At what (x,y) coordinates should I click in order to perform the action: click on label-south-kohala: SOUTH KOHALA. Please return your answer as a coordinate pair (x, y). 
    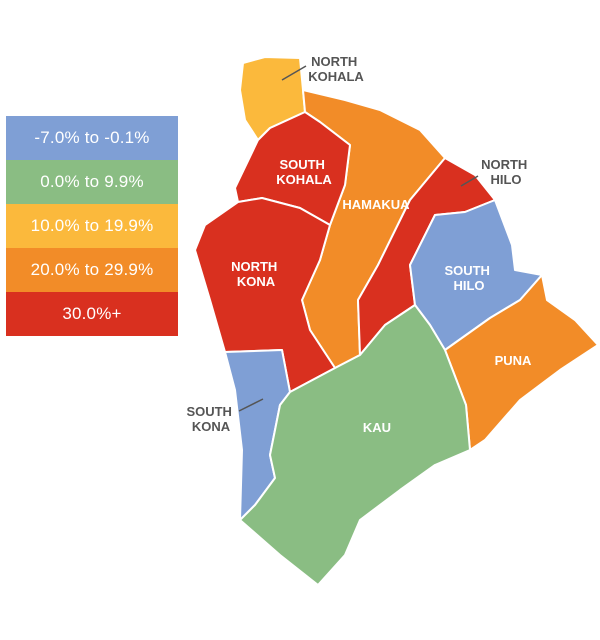
    Looking at the image, I should click on (304, 172).